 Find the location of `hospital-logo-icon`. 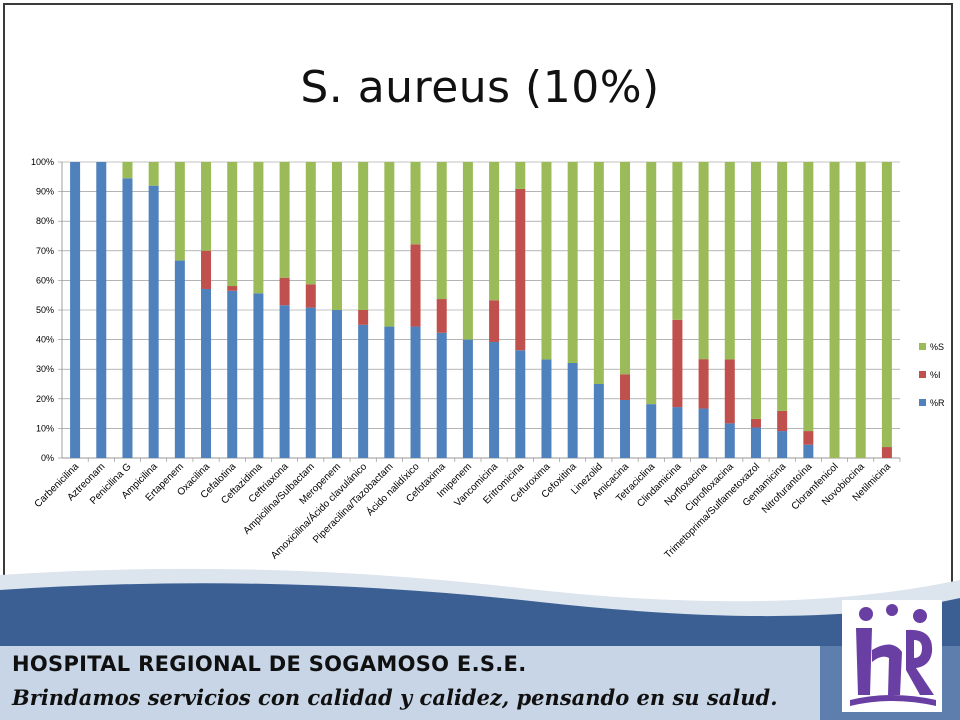

hospital-logo-icon is located at coordinates (892, 656).